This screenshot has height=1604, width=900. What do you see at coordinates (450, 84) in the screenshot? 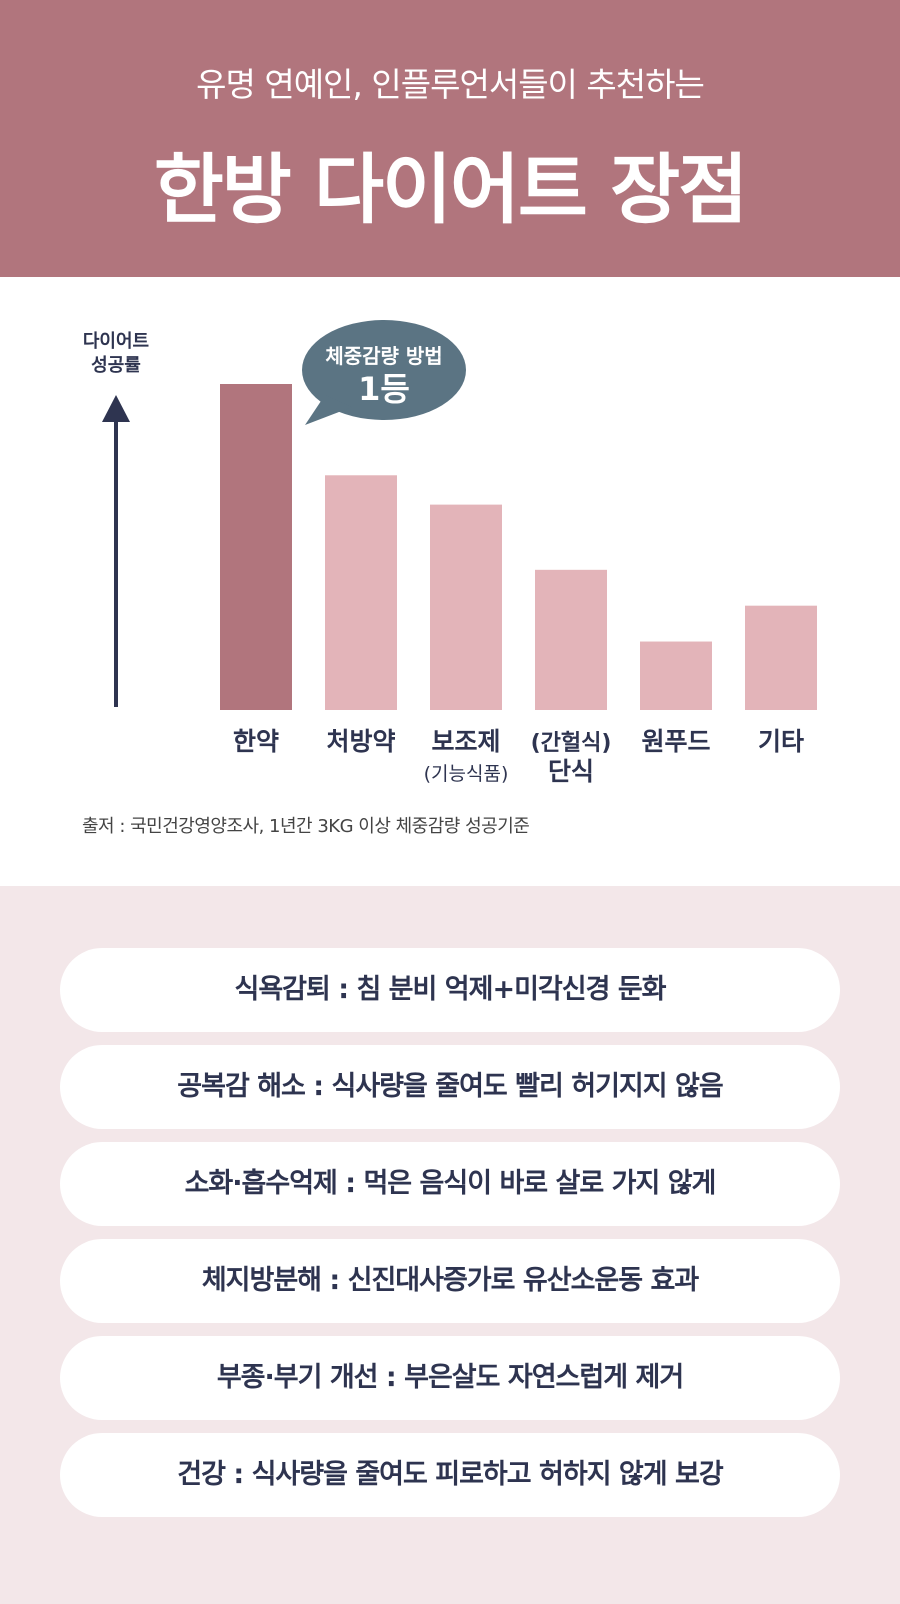
I see `header-subtitle: 유명 연예인, 인플루언서들이 추천하는` at bounding box center [450, 84].